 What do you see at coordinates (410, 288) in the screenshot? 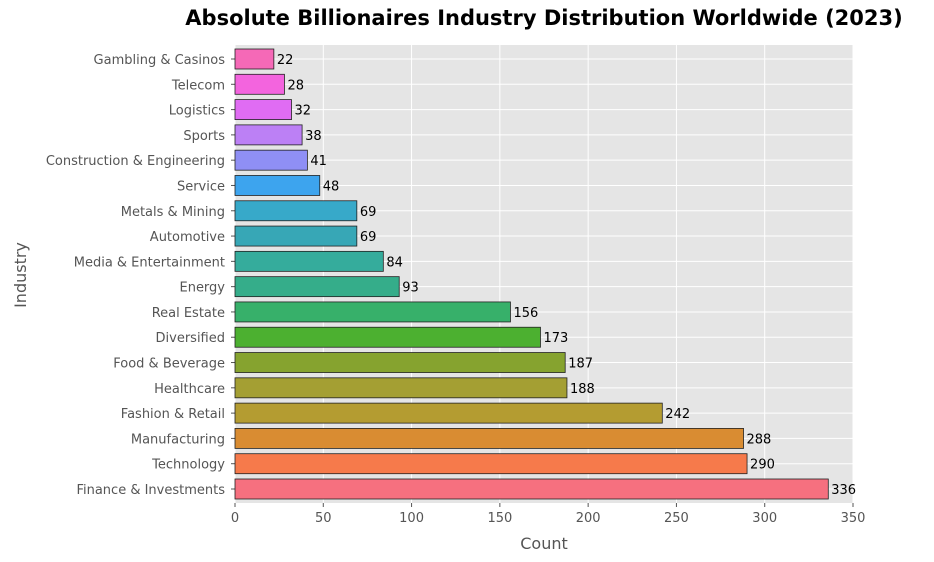
I see `data-label: 93` at bounding box center [410, 288].